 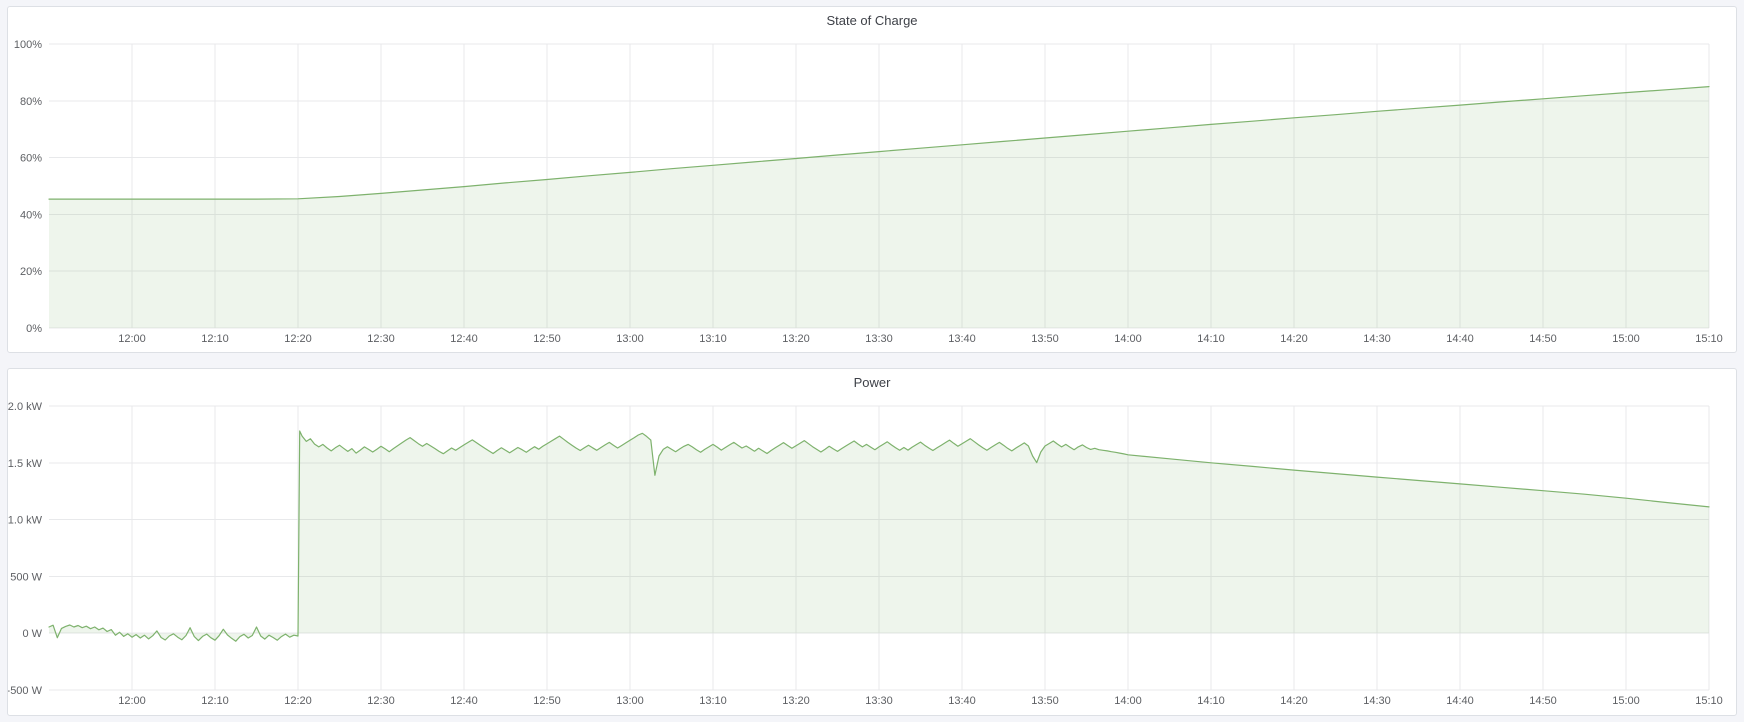 What do you see at coordinates (25, 691) in the screenshot?
I see `y-axis-tick-label: -500 W` at bounding box center [25, 691].